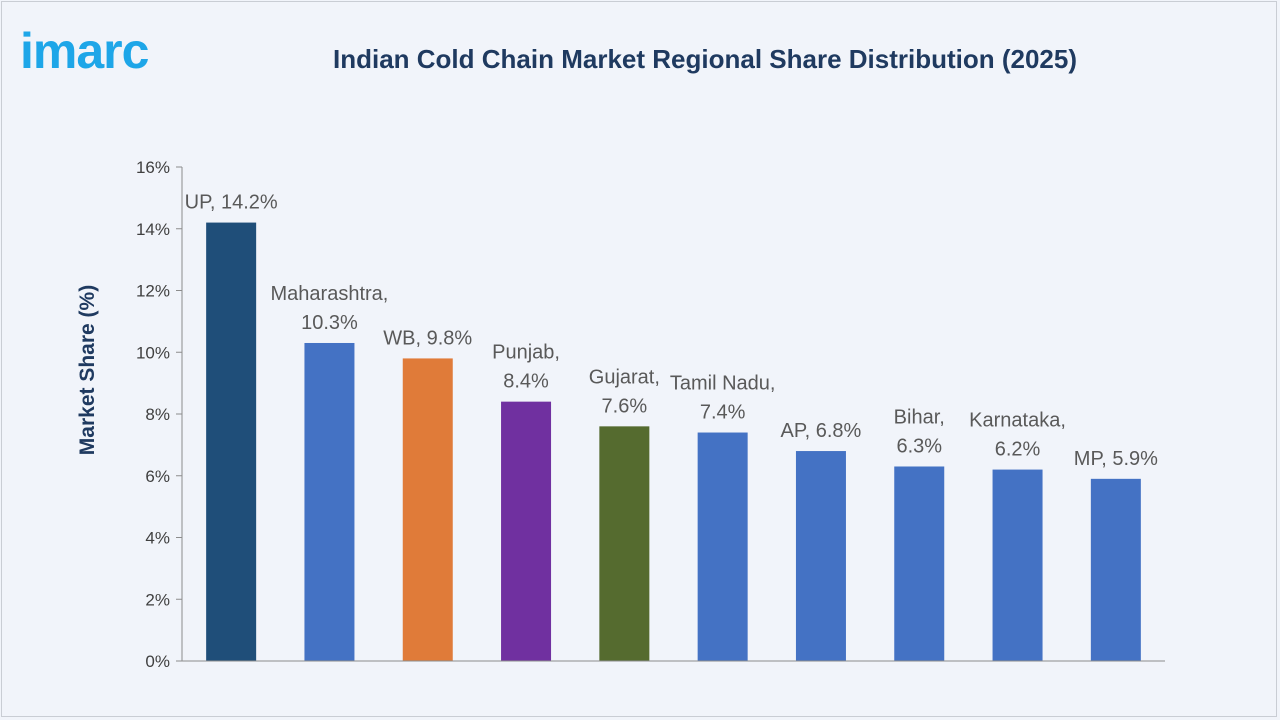 Image resolution: width=1280 pixels, height=720 pixels. Describe the element at coordinates (1017, 565) in the screenshot. I see `bar-karnataka` at that location.